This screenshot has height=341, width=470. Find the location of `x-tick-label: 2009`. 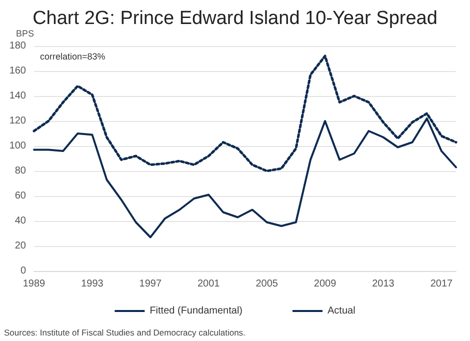

x-tick-label: 2009 is located at coordinates (325, 284).